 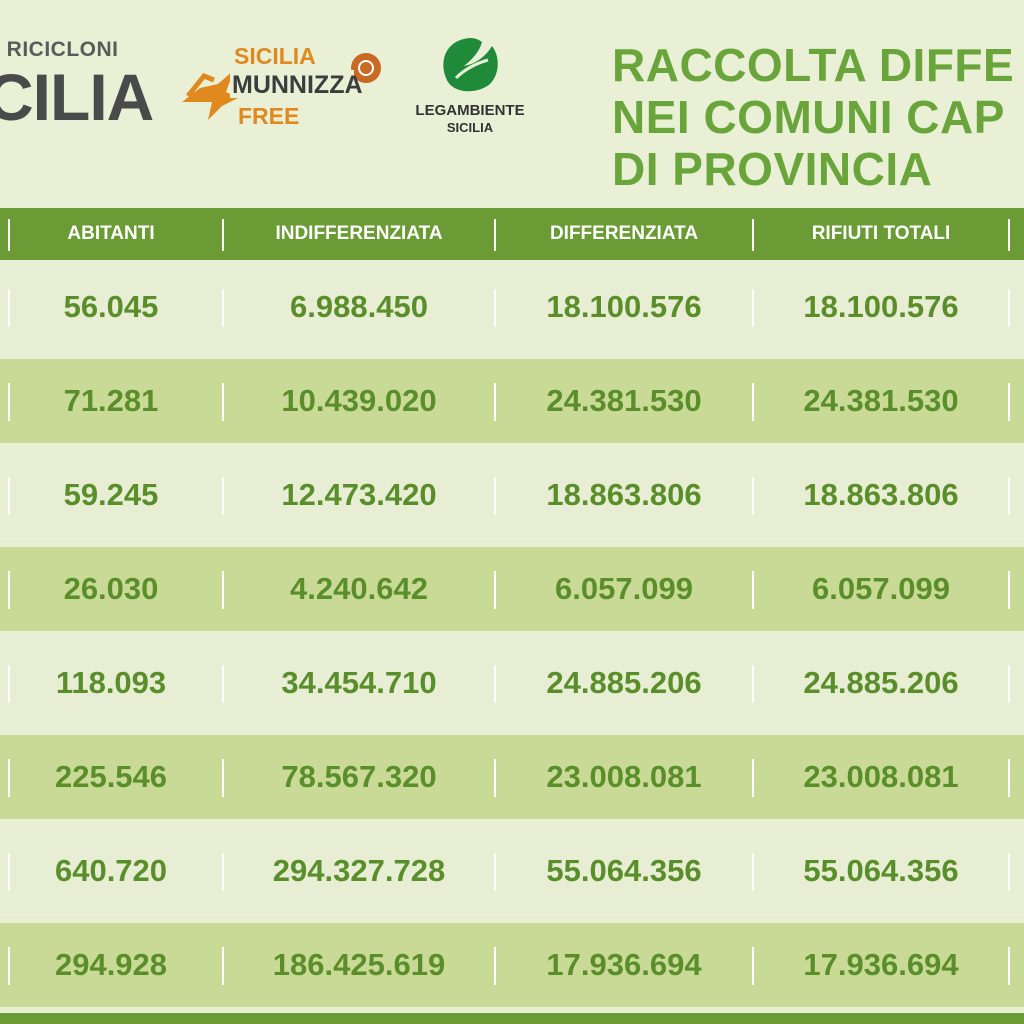 What do you see at coordinates (111, 776) in the screenshot?
I see `cell-abitanti: 225.546` at bounding box center [111, 776].